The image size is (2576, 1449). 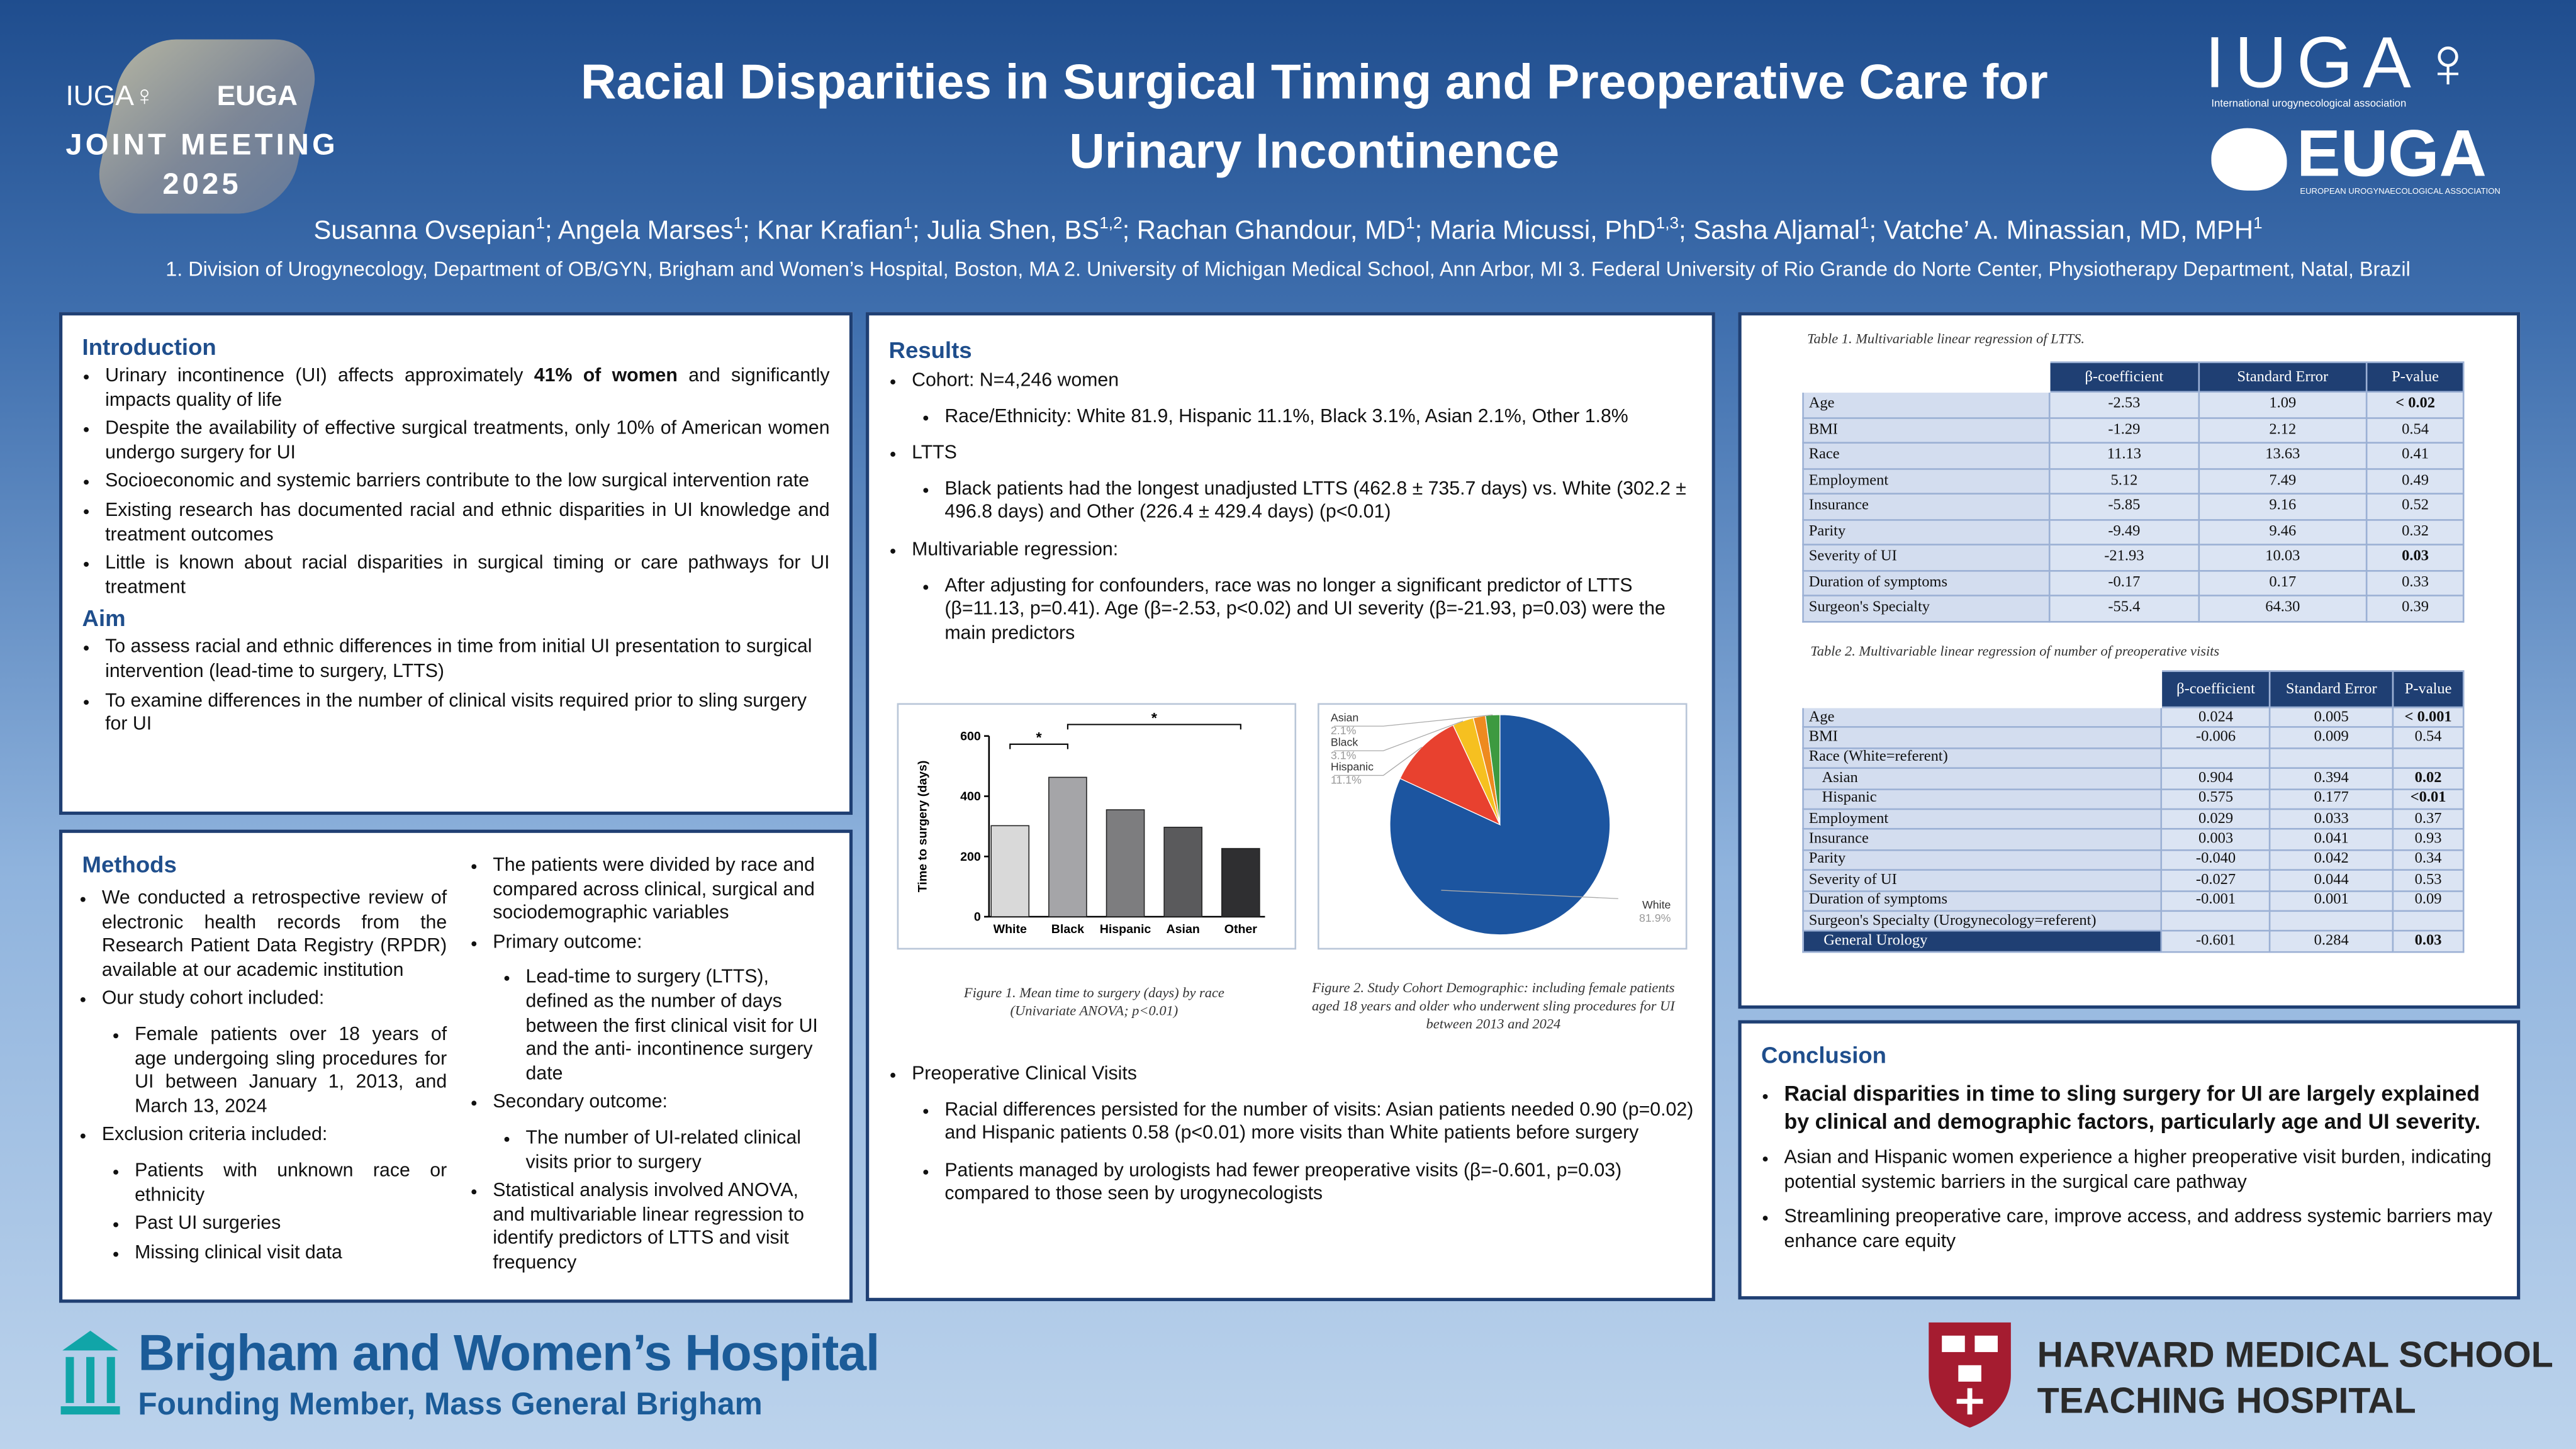 I want to click on table-row-label: Insurance, so click(x=1982, y=839).